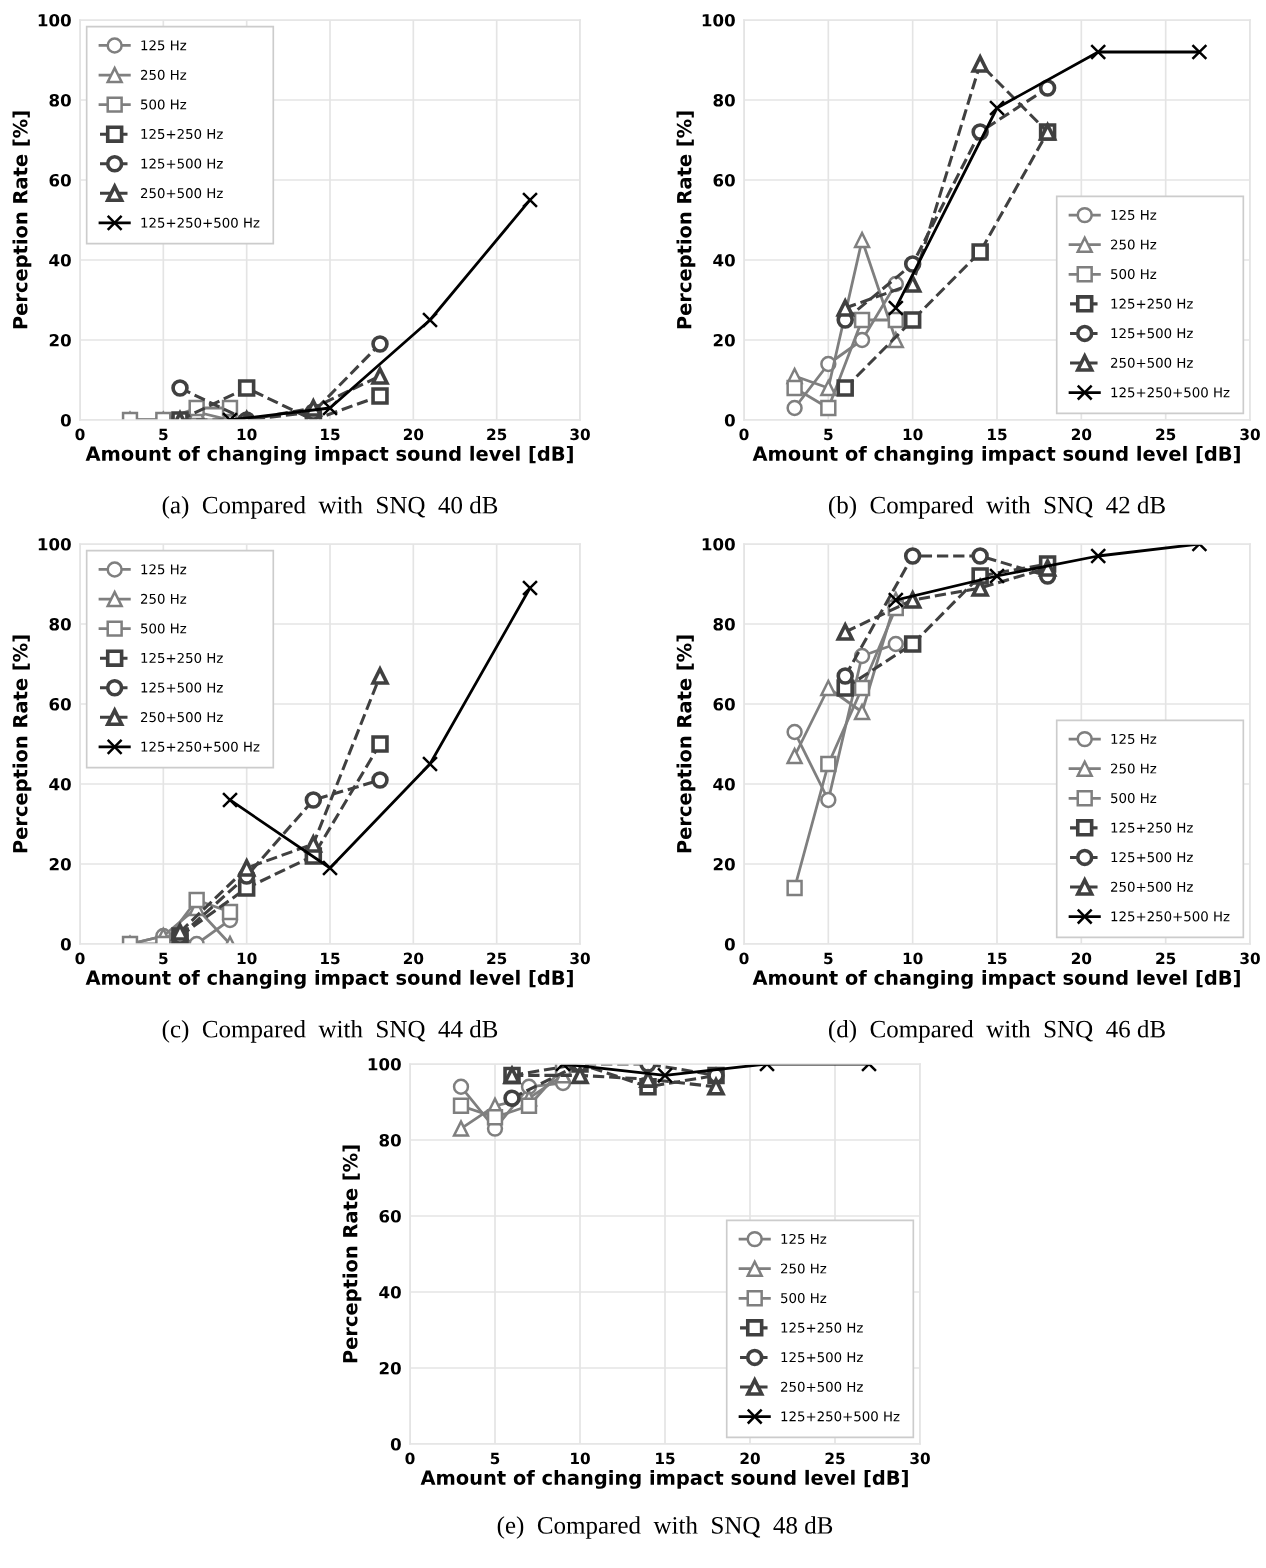 This screenshot has height=1568, width=1266. I want to click on text: (e) Compared with SNQ 48 dB, so click(665, 1527).